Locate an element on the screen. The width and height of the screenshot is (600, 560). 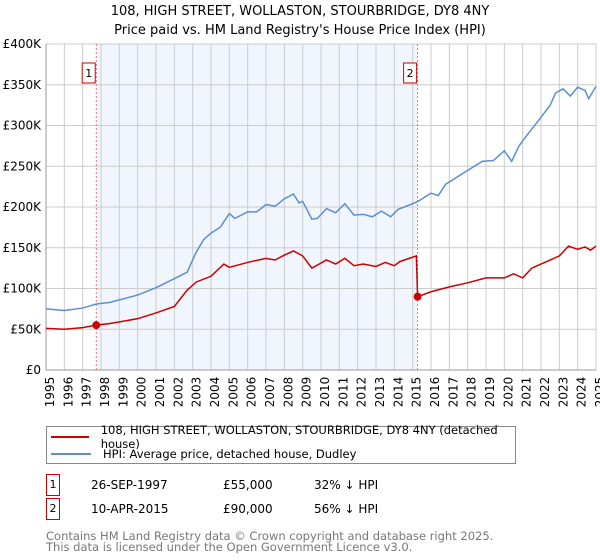
x-tick-label: 2025 is located at coordinates (596, 392).